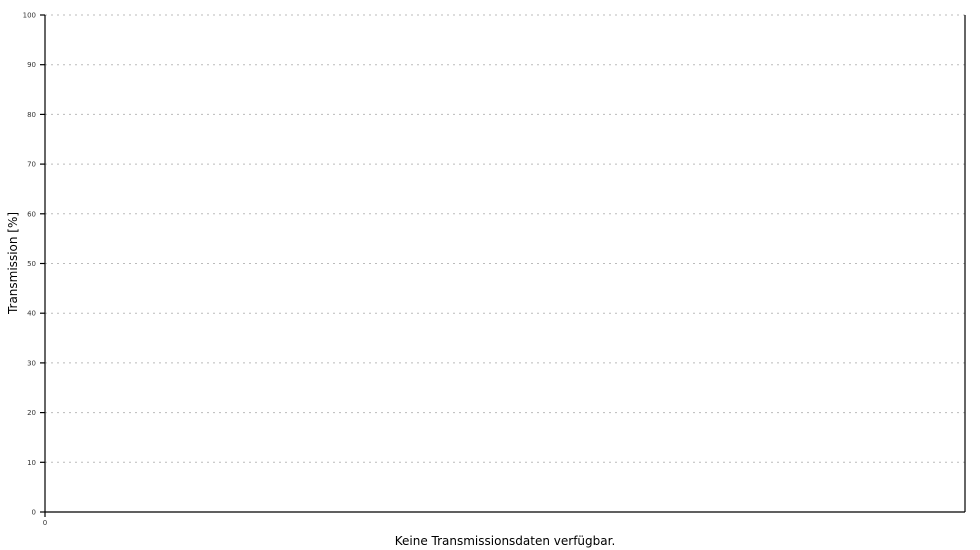 The height and width of the screenshot is (550, 980). I want to click on y-tick-label: 50, so click(31, 264).